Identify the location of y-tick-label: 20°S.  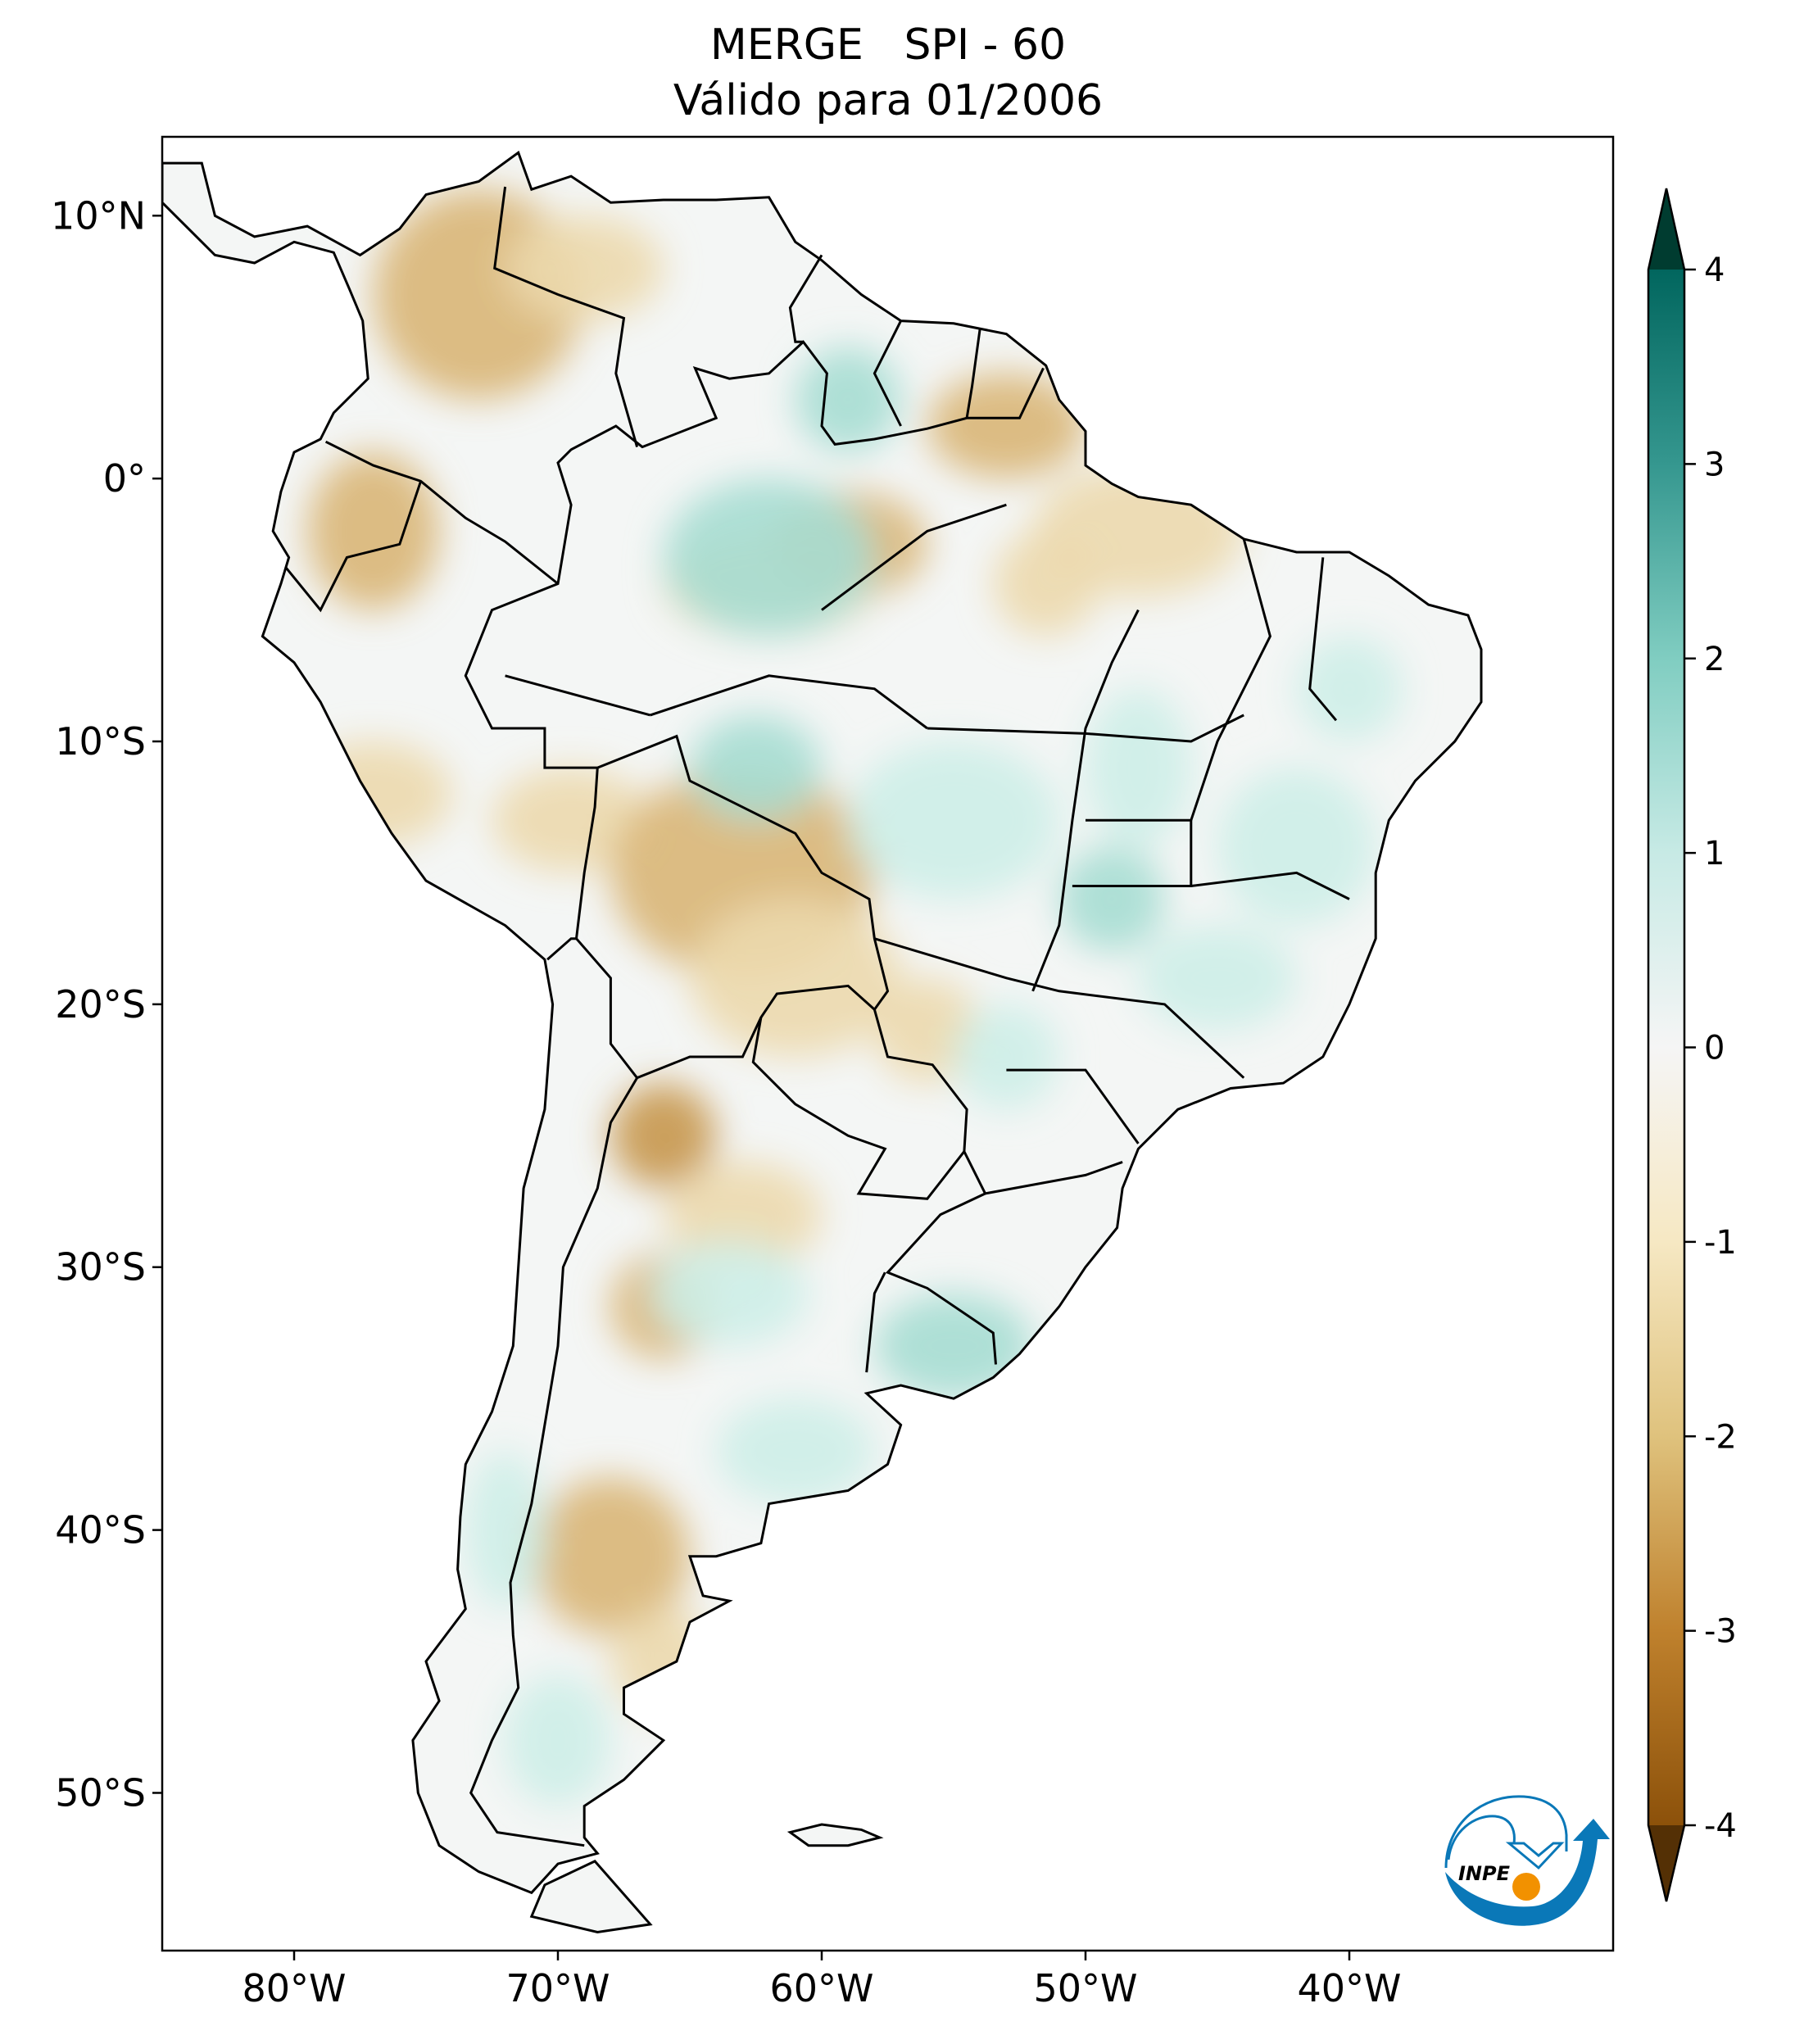
(100, 1004).